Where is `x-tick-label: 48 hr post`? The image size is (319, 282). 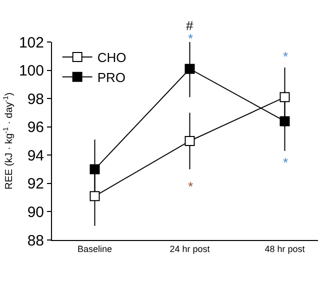
x-tick-label: 48 hr post is located at coordinates (285, 249).